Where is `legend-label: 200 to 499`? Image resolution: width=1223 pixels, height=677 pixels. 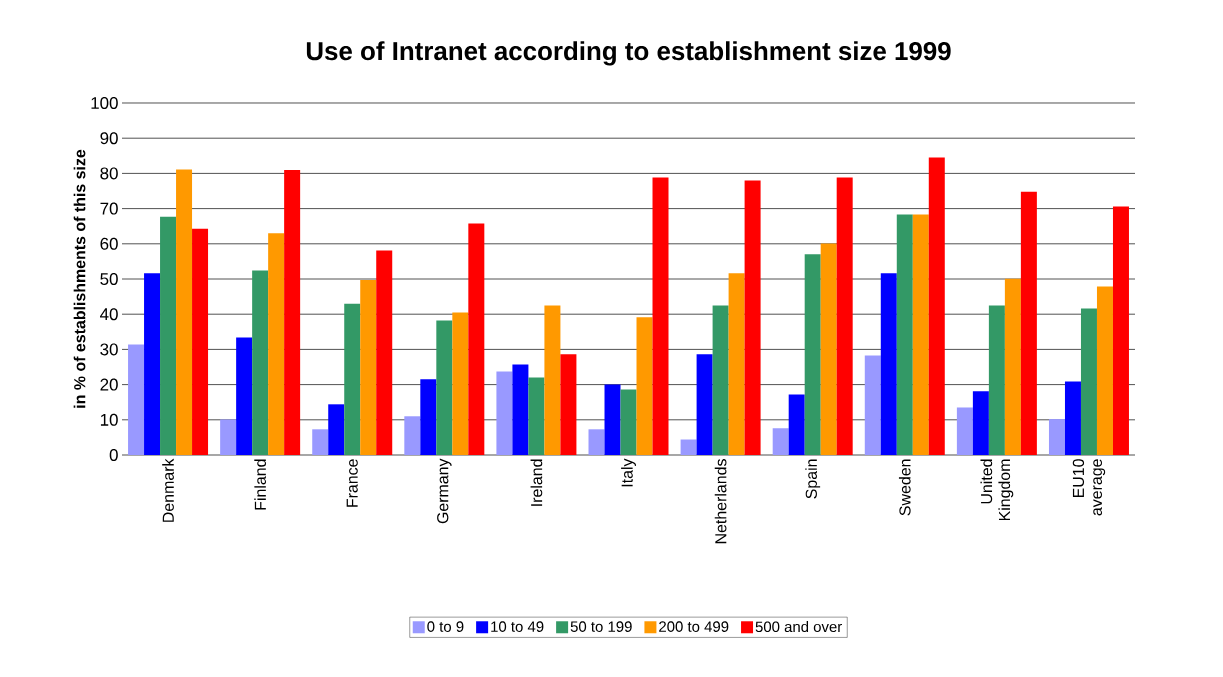
legend-label: 200 to 499 is located at coordinates (694, 626).